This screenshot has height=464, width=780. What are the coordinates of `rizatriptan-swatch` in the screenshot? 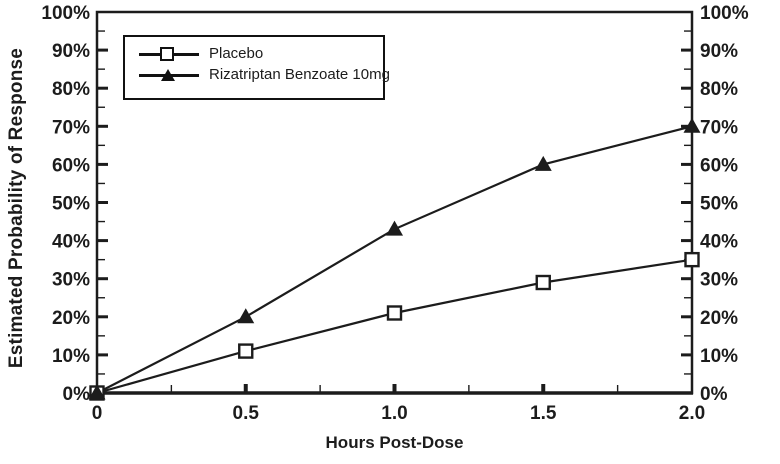 It's located at (169, 75).